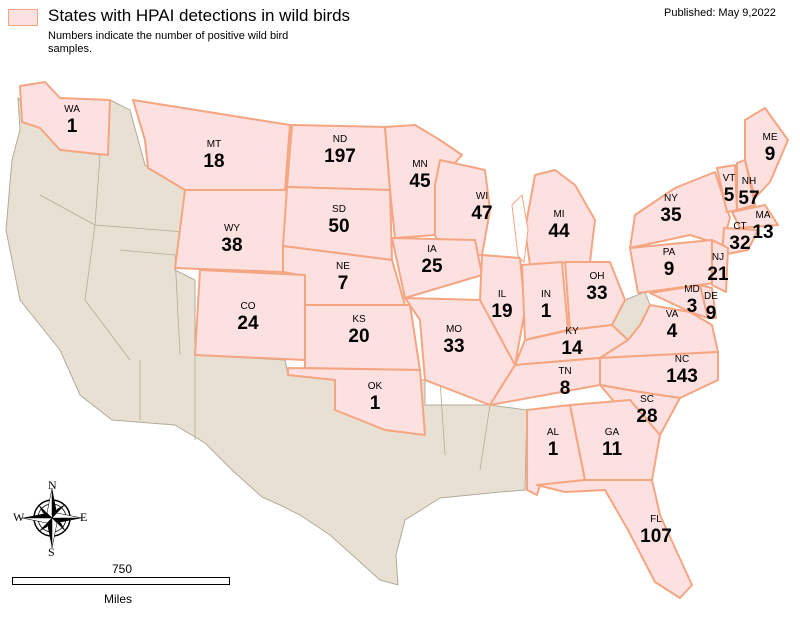  I want to click on state-count: 7, so click(343, 283).